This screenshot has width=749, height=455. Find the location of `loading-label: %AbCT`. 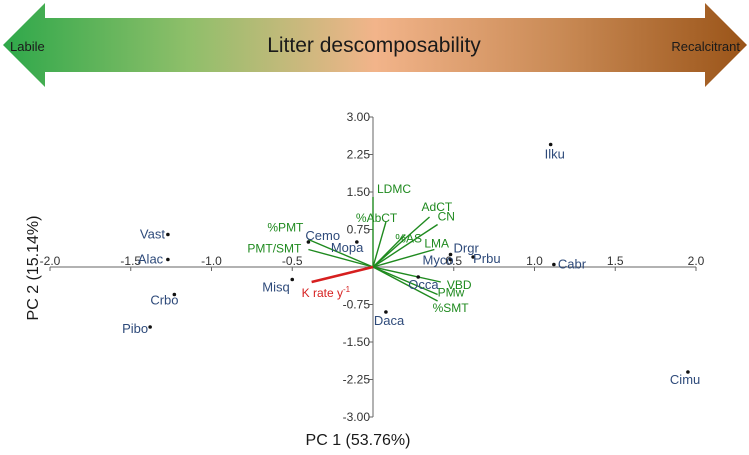

loading-label: %AbCT is located at coordinates (377, 218).